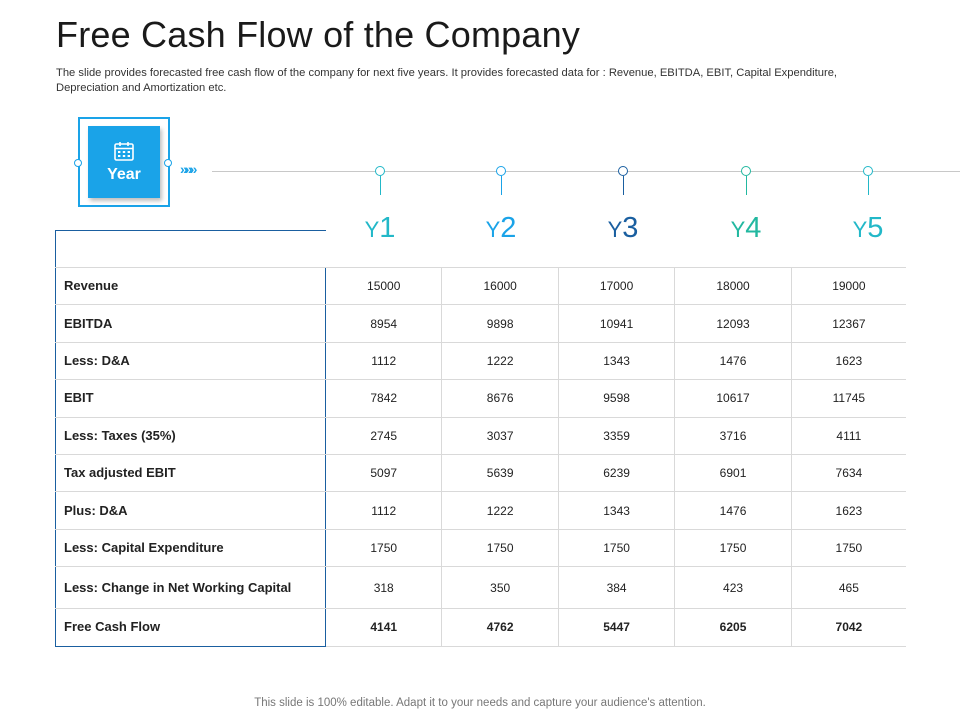 Image resolution: width=960 pixels, height=720 pixels. What do you see at coordinates (623, 181) in the screenshot?
I see `timeline-marker-y3` at bounding box center [623, 181].